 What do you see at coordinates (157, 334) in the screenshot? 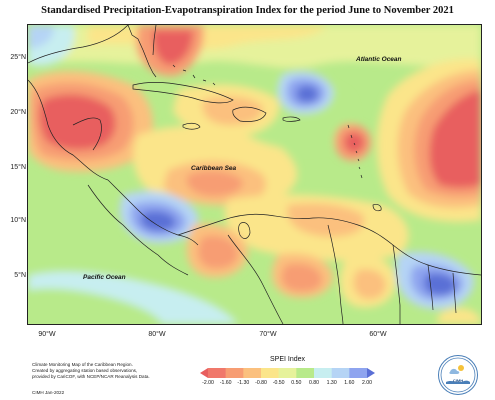
I see `lon-label-80w: 80°W` at bounding box center [157, 334].